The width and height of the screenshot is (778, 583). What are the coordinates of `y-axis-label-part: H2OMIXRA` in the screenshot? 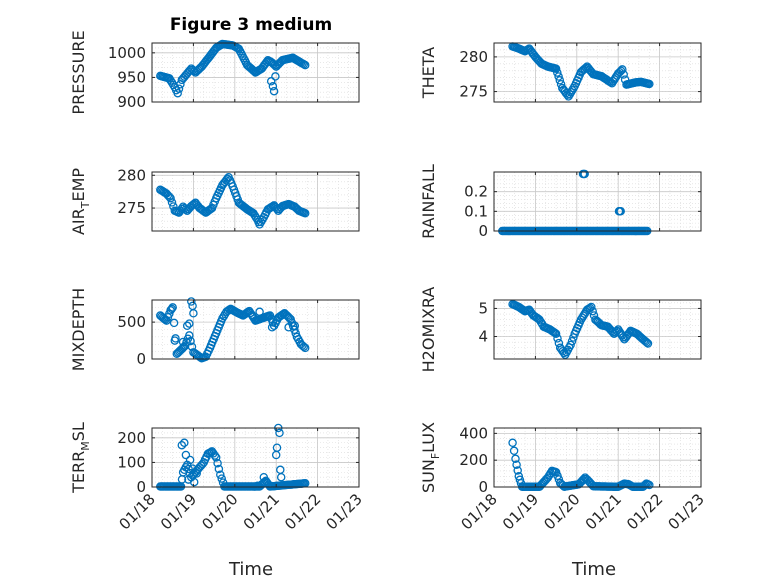 It's located at (428, 330).